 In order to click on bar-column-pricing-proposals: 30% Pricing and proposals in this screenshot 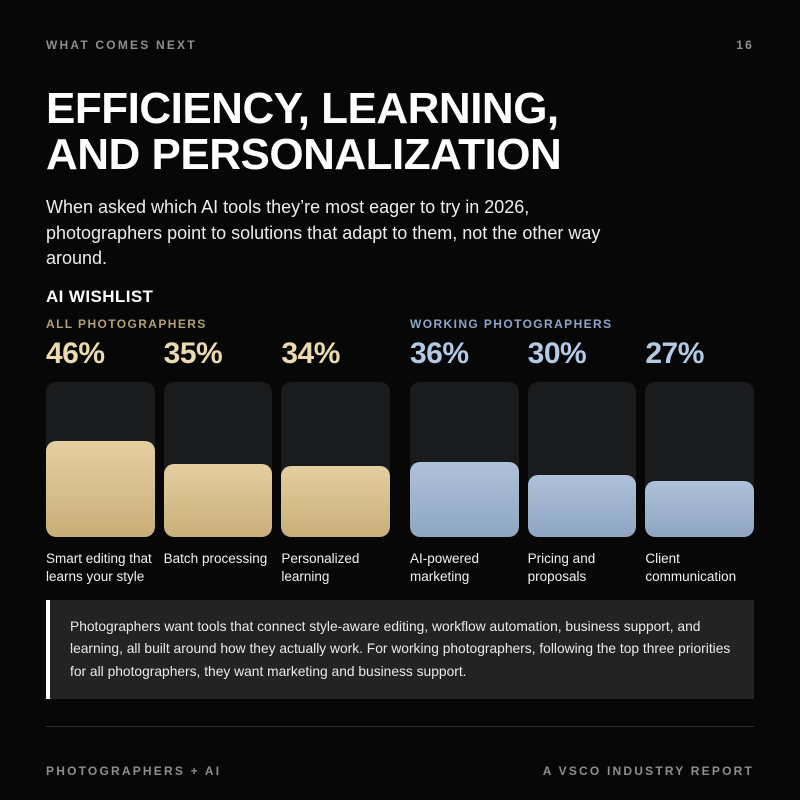, I will do `click(582, 461)`.